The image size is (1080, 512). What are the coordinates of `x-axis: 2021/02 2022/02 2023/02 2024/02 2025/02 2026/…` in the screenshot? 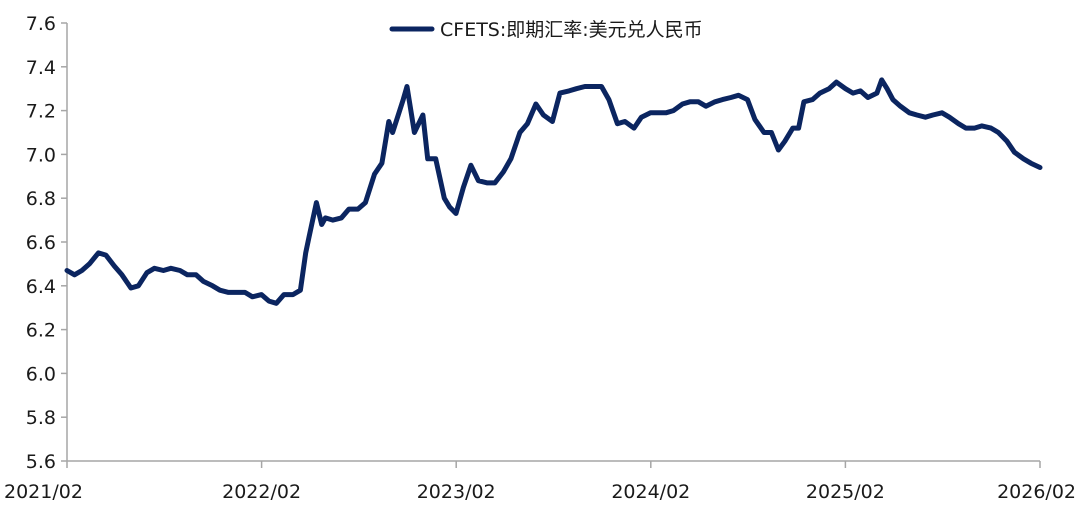 It's located at (540, 481).